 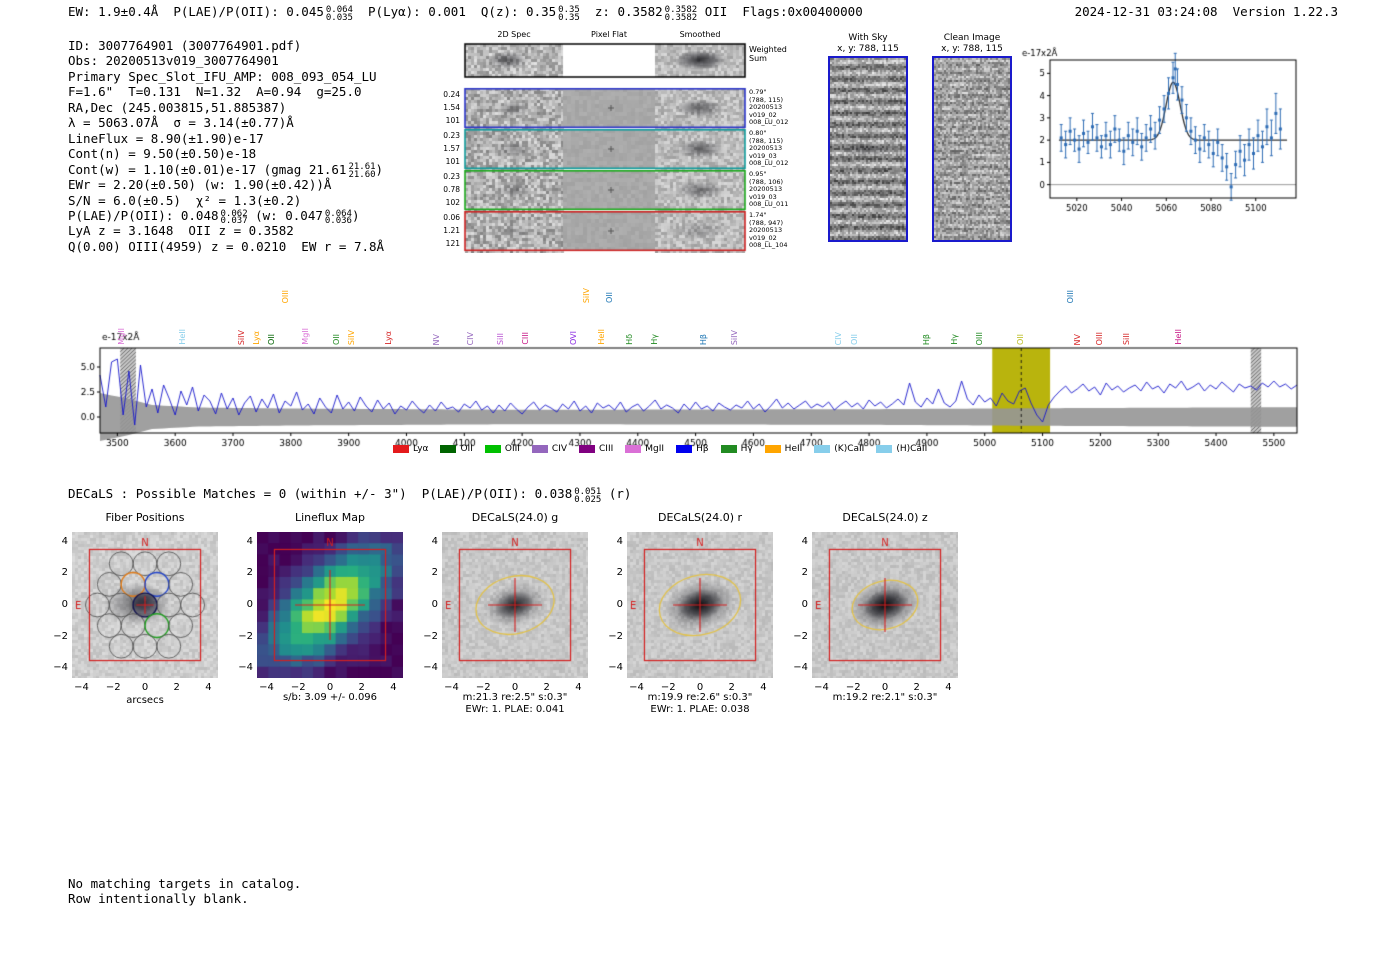 What do you see at coordinates (305, 336) in the screenshot?
I see `emission-line-label: MgII` at bounding box center [305, 336].